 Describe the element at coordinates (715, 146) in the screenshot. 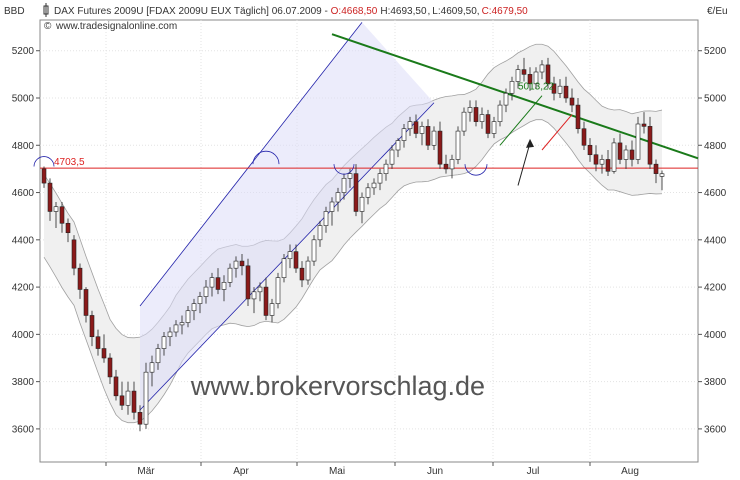

I see `y-tick-label-right: 4800` at that location.